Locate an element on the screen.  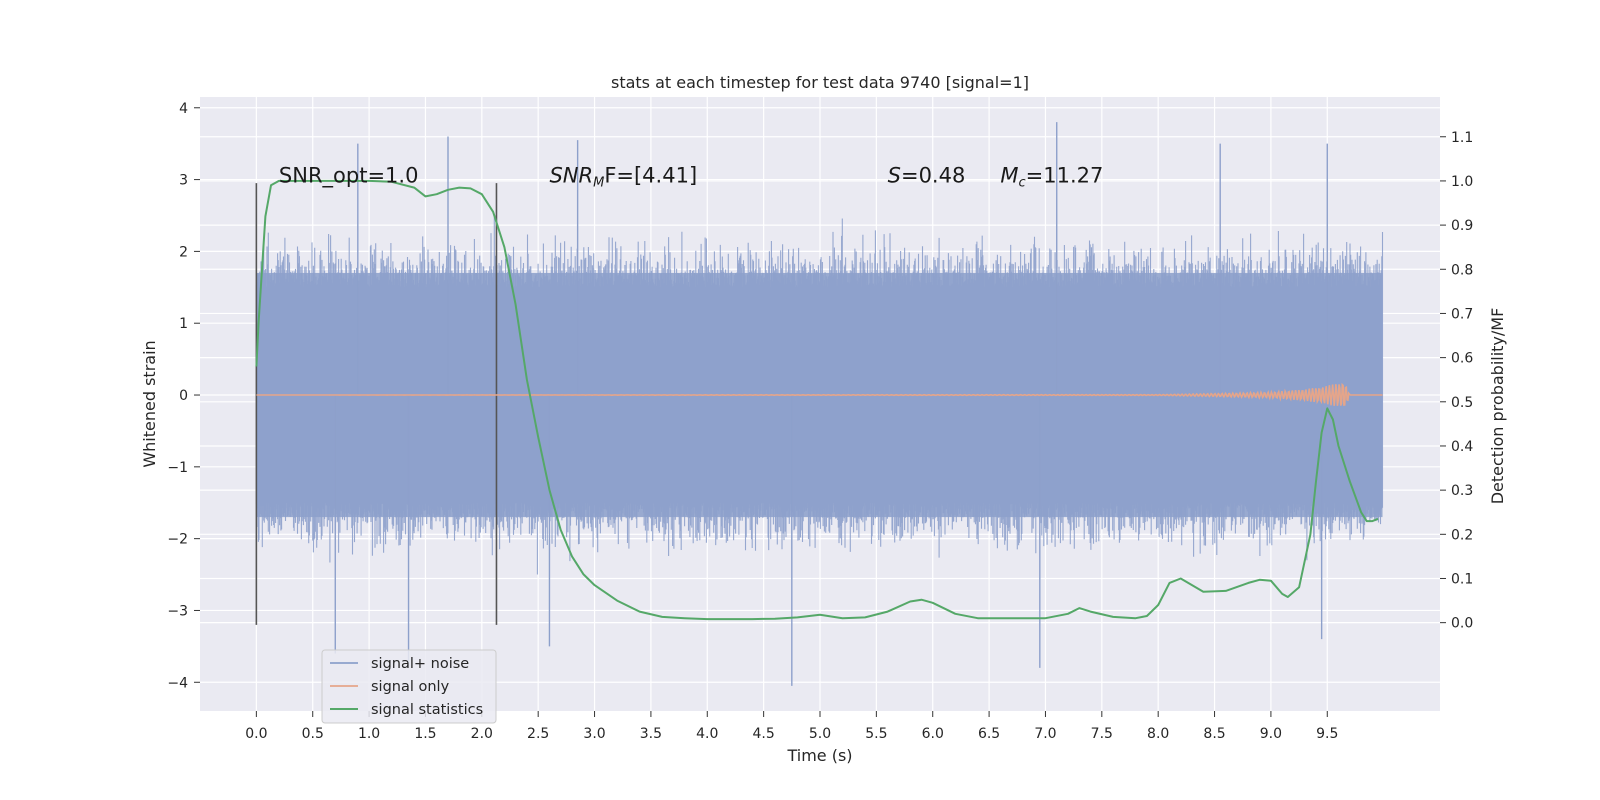
x-tick-label: 9.0 is located at coordinates (1271, 734).